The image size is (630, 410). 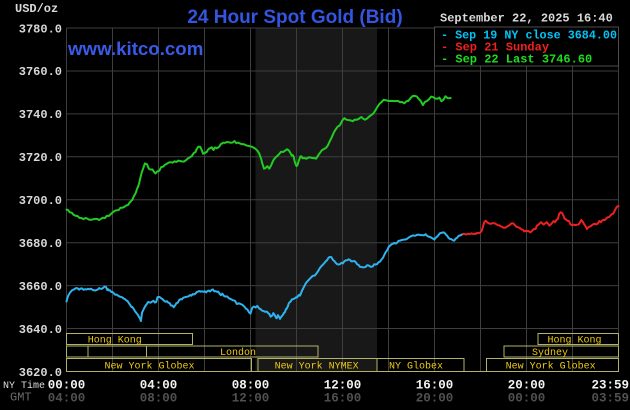 I want to click on svg-text: New York NYMEX, so click(x=317, y=367).